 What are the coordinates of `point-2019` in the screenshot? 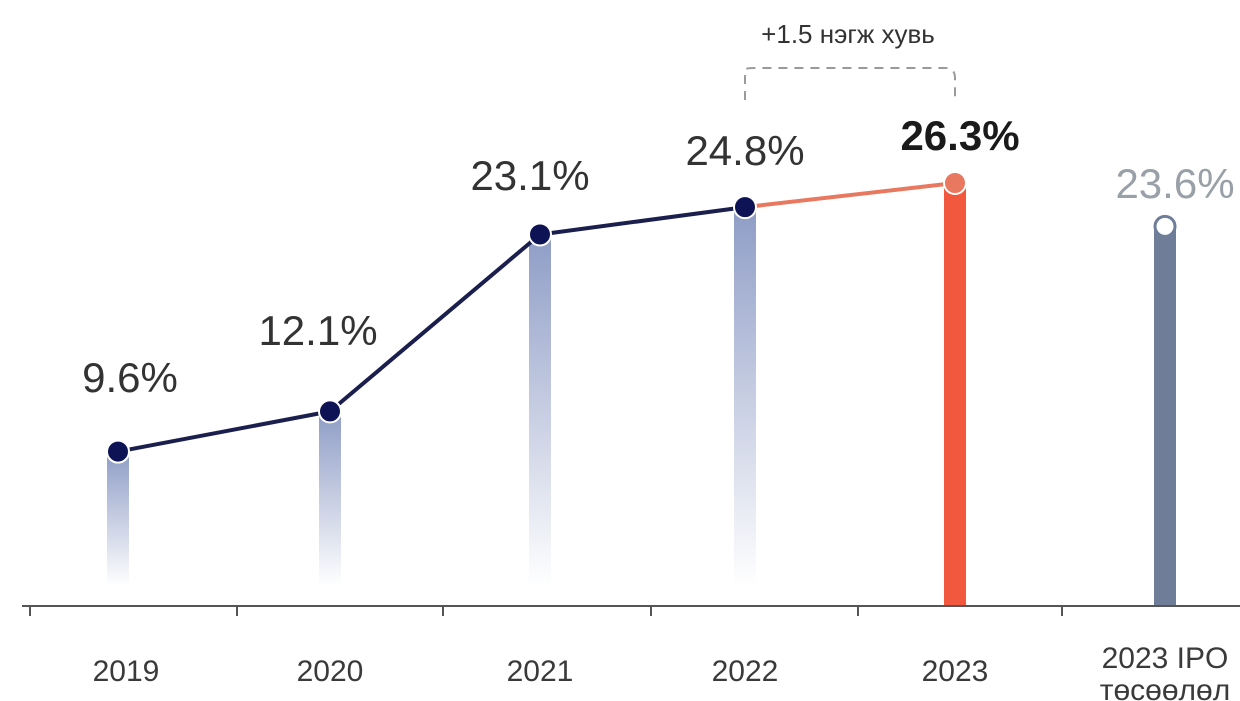 It's located at (118, 451).